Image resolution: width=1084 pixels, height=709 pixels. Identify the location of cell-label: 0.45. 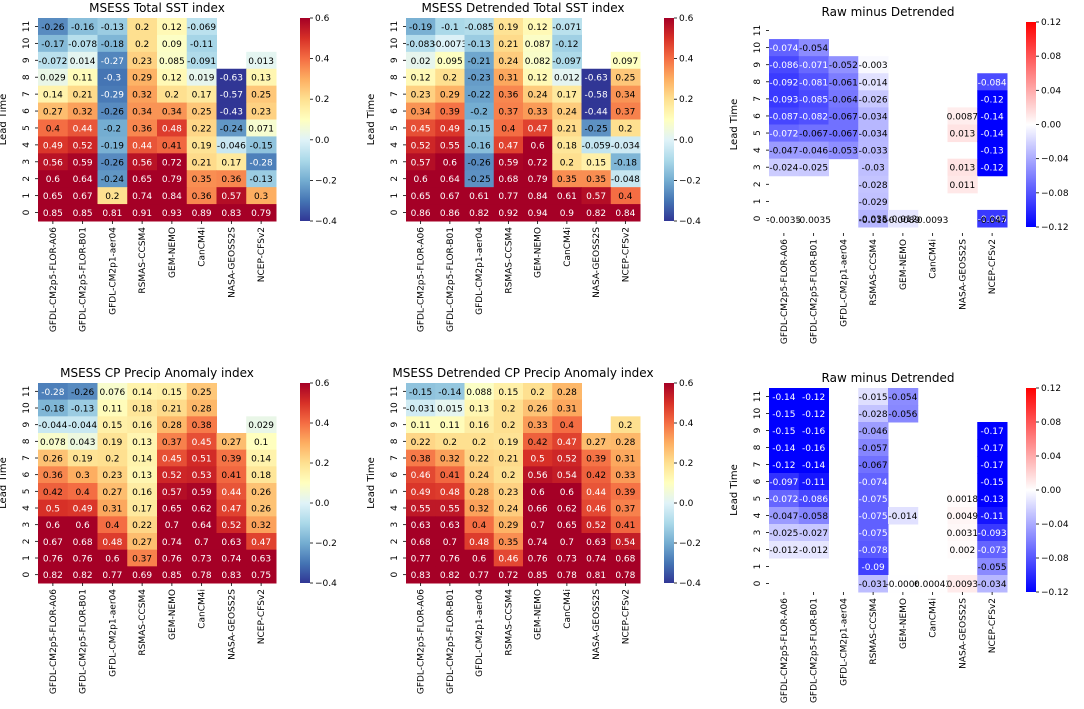
(421, 129).